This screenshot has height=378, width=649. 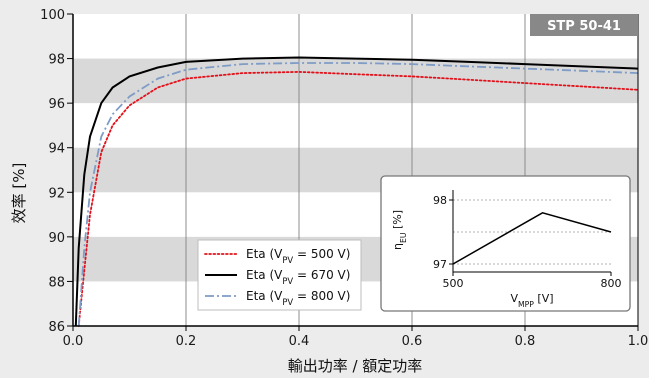 I want to click on y-tick-label: 86, so click(x=56, y=327).